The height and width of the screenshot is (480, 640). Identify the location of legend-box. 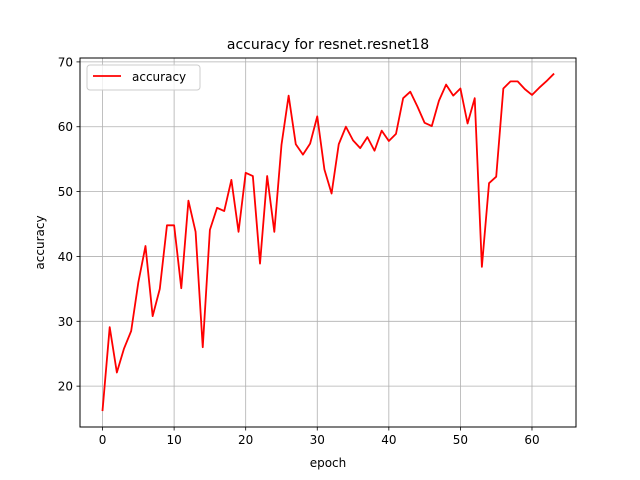
(143, 77).